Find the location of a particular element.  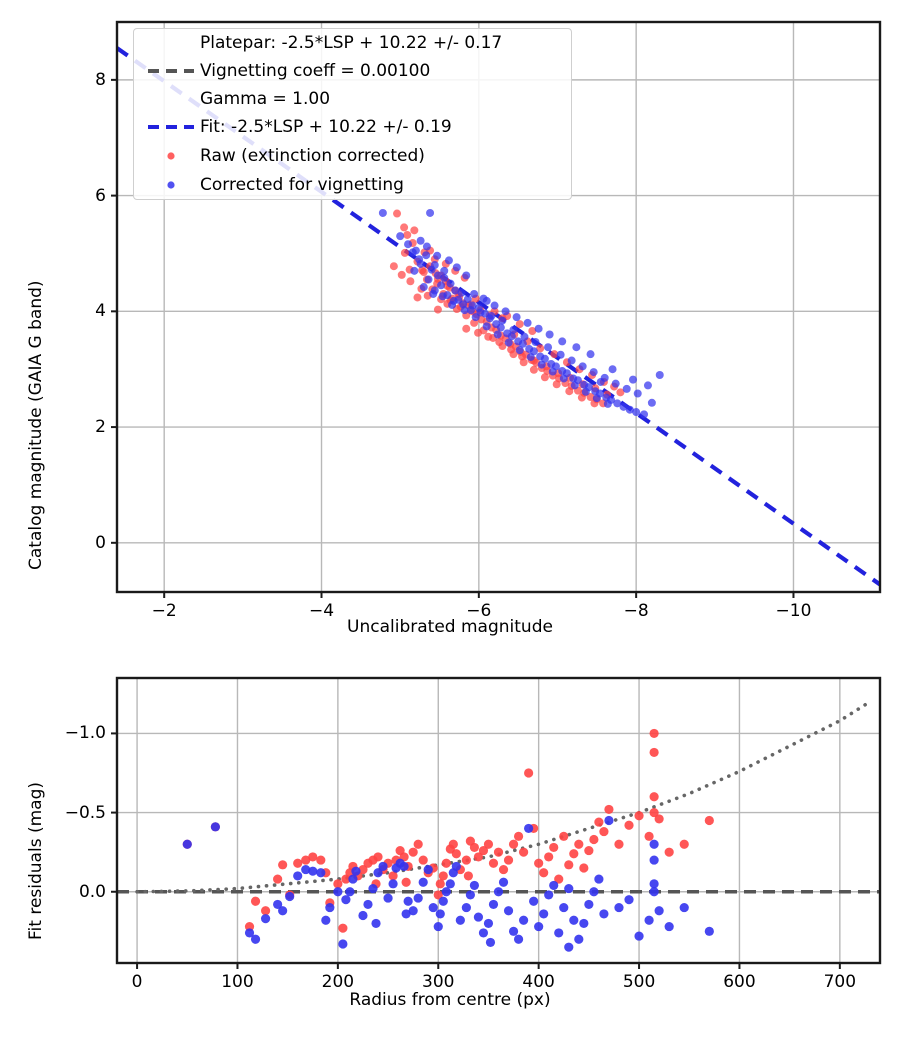

bottom-x-axis-label: Radius from centre (px) is located at coordinates (450, 1000).